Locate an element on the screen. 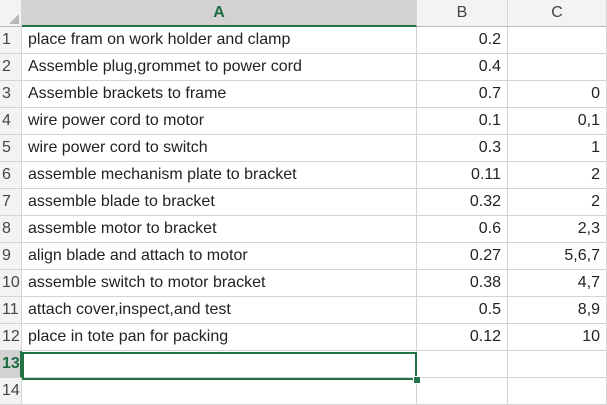  cell-b: 0.4 is located at coordinates (462, 67).